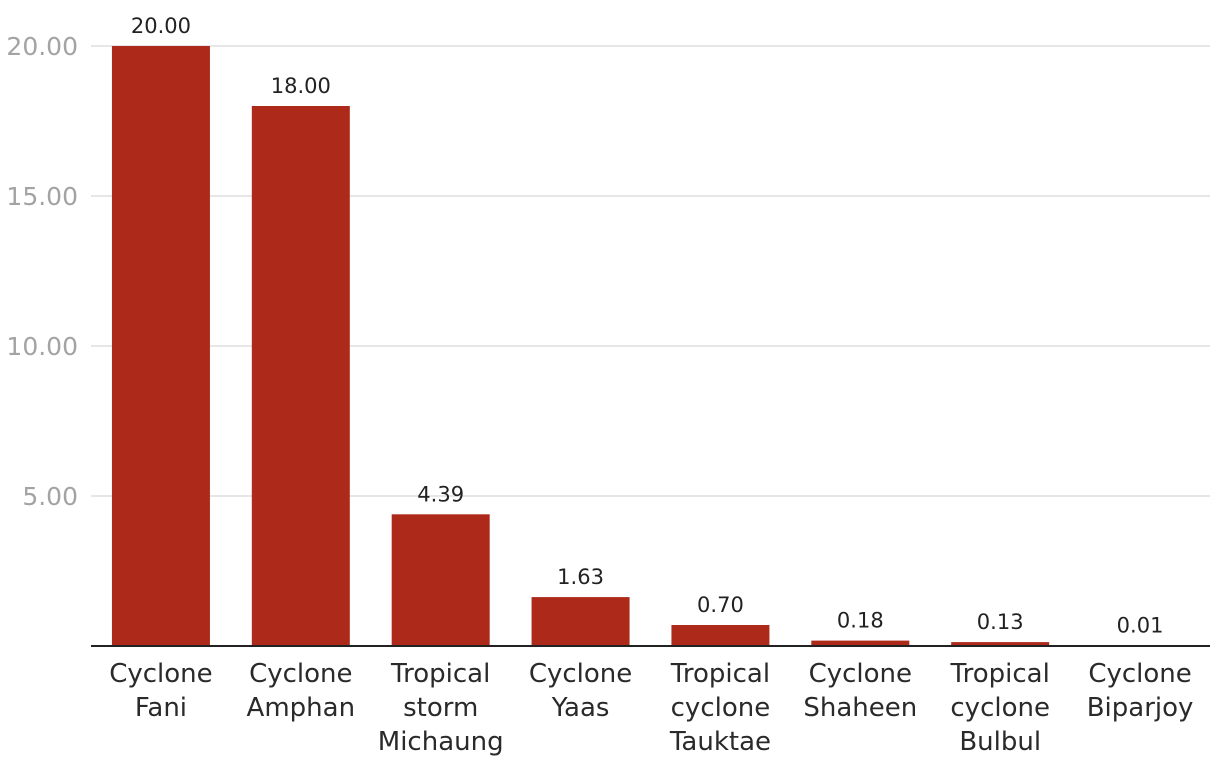 Image resolution: width=1220 pixels, height=774 pixels. I want to click on x-tick-label: Cyclone Yaas, so click(580, 691).